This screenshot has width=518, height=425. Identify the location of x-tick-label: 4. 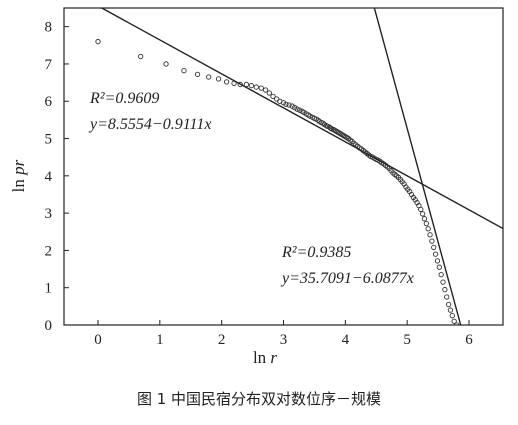
(346, 340).